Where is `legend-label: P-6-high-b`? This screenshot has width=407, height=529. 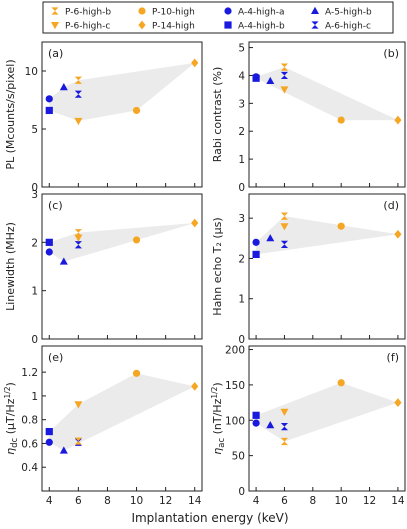 legend-label: P-6-high-b is located at coordinates (88, 13).